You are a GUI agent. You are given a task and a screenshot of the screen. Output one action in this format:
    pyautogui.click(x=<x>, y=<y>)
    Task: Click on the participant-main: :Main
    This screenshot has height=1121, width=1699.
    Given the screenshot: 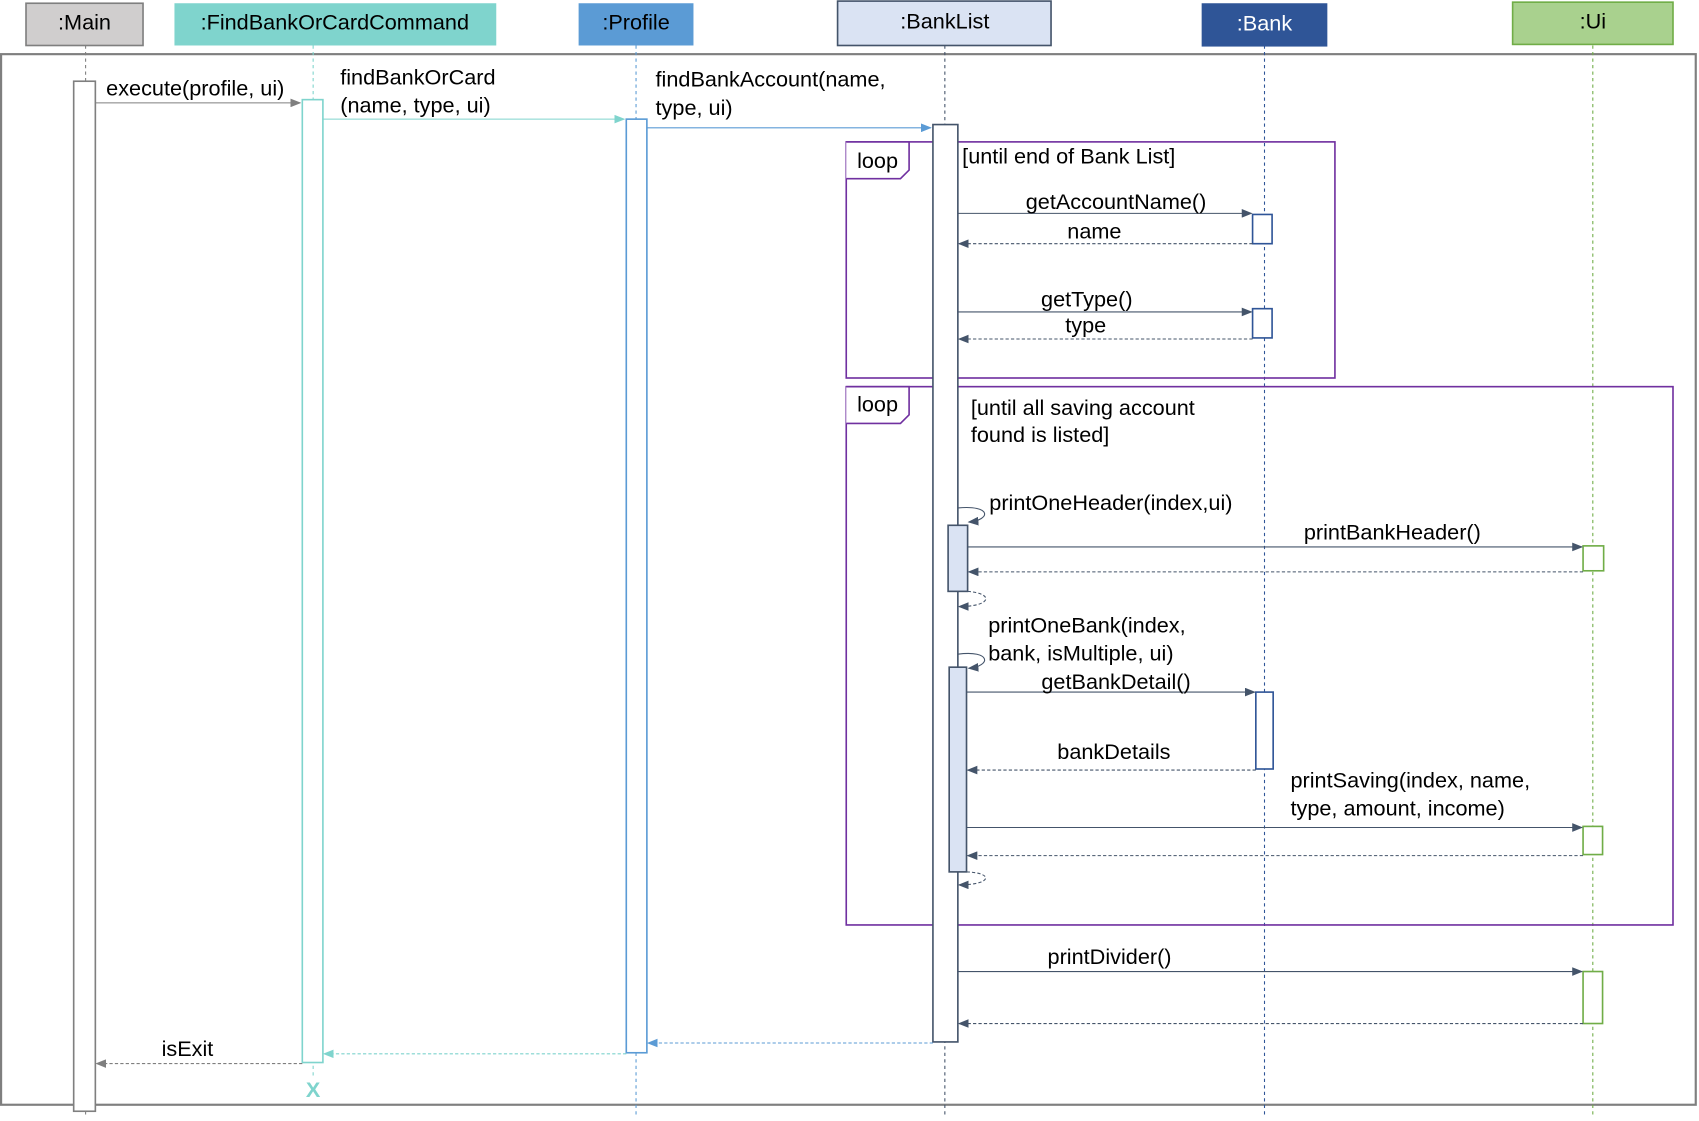 What is the action you would take?
    pyautogui.click(x=84, y=24)
    